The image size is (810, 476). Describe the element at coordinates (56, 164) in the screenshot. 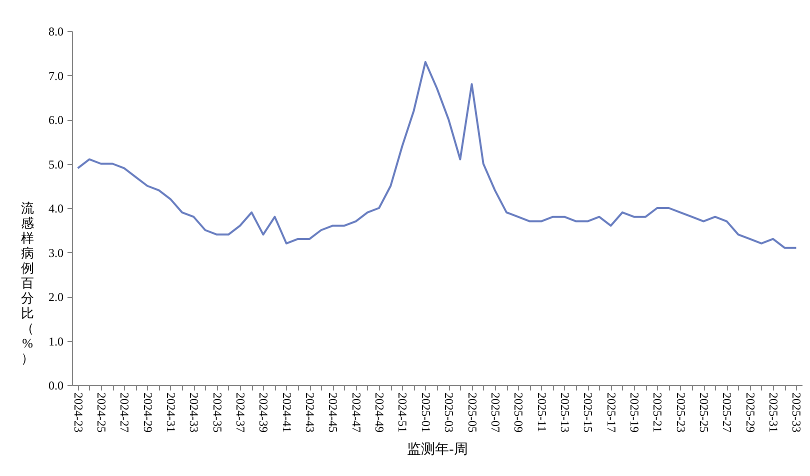

I see `y-tick-label: 5.0` at that location.